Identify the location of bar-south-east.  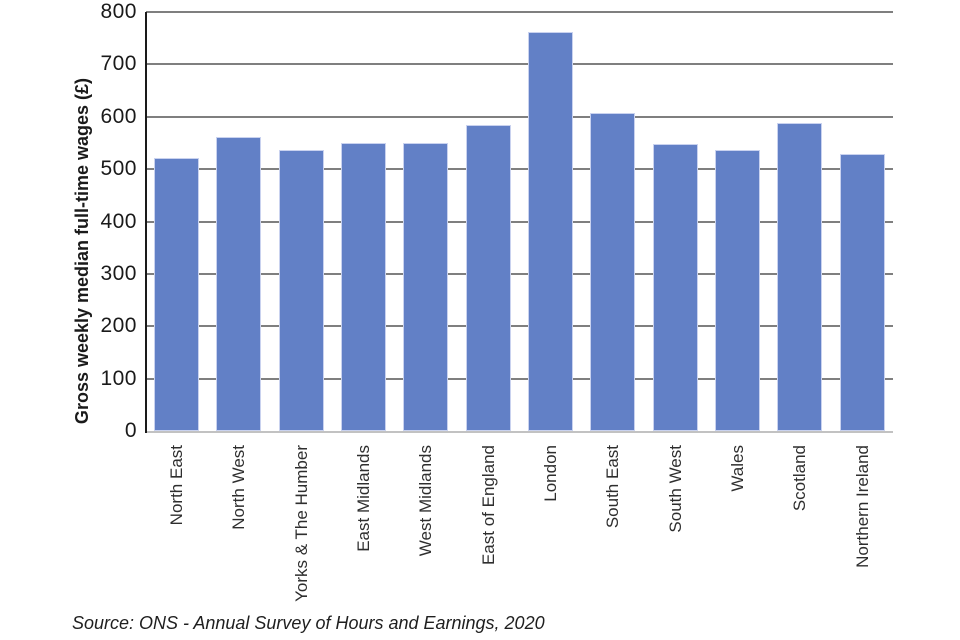
(612, 272).